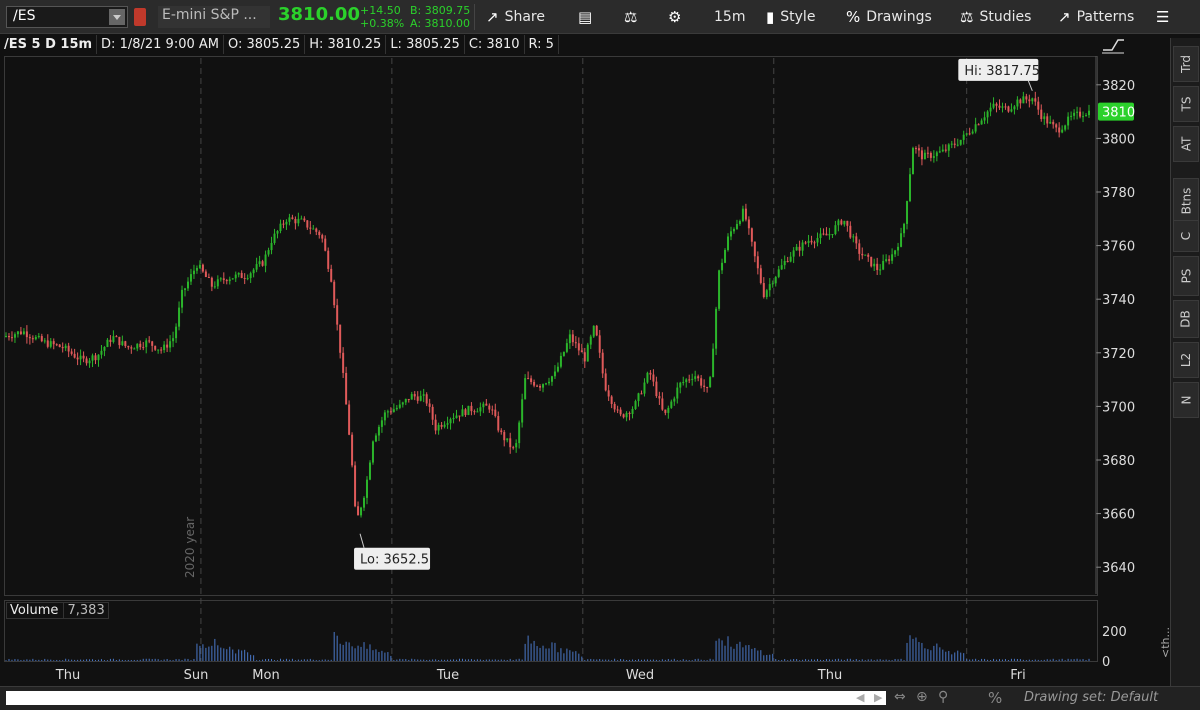  Describe the element at coordinates (730, 17) in the screenshot. I see `timeframe-button: 15m` at that location.